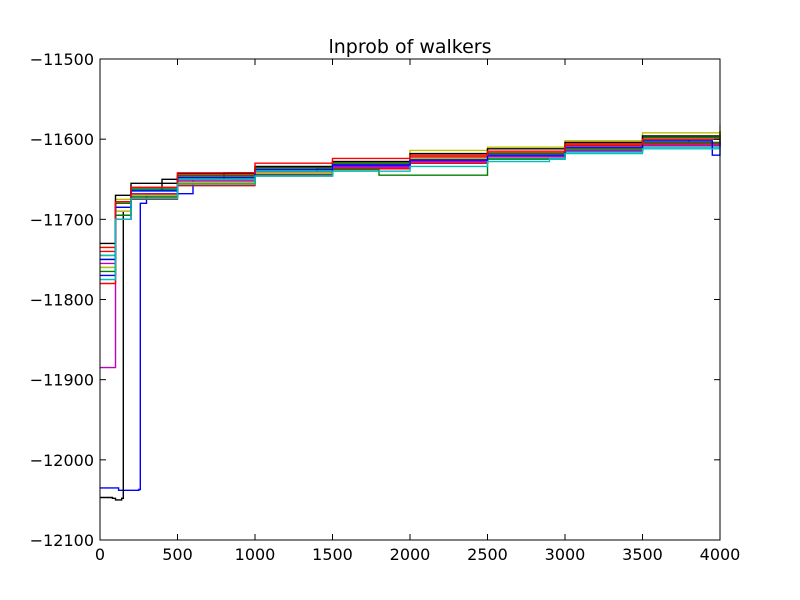  Describe the element at coordinates (62, 139) in the screenshot. I see `y-tick-label: −11600` at that location.